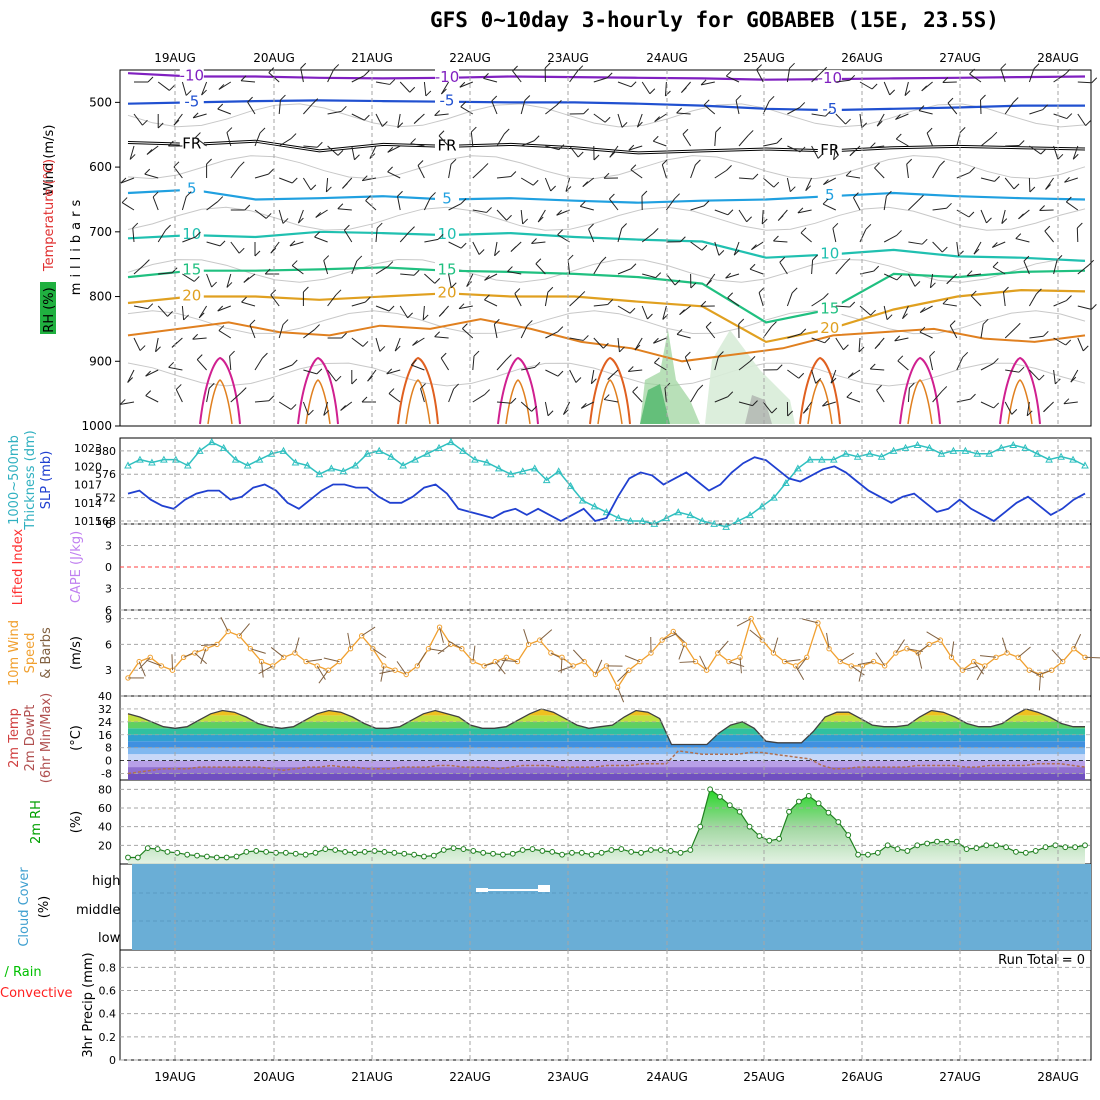  I want to click on rh-shade, so click(758, 409).